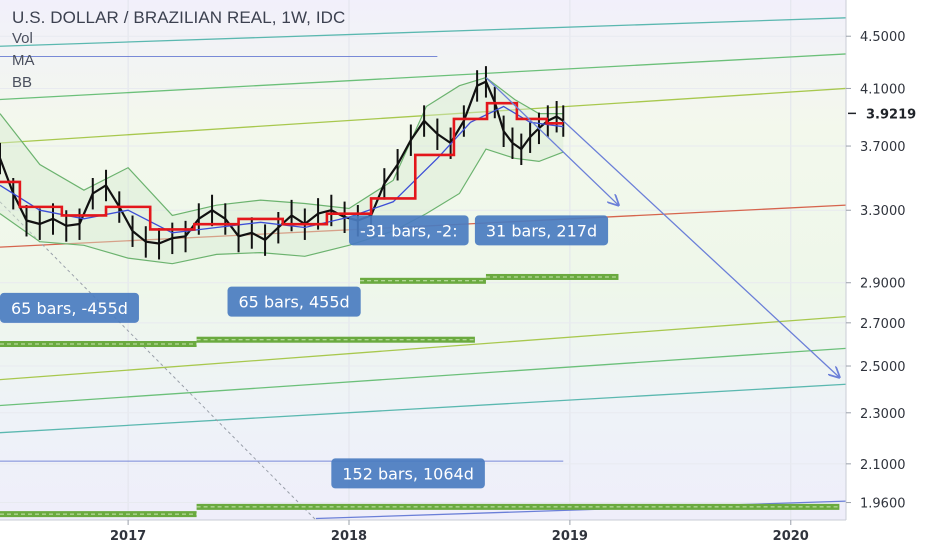  What do you see at coordinates (22, 82) in the screenshot?
I see `indicator-bb: BB` at bounding box center [22, 82].